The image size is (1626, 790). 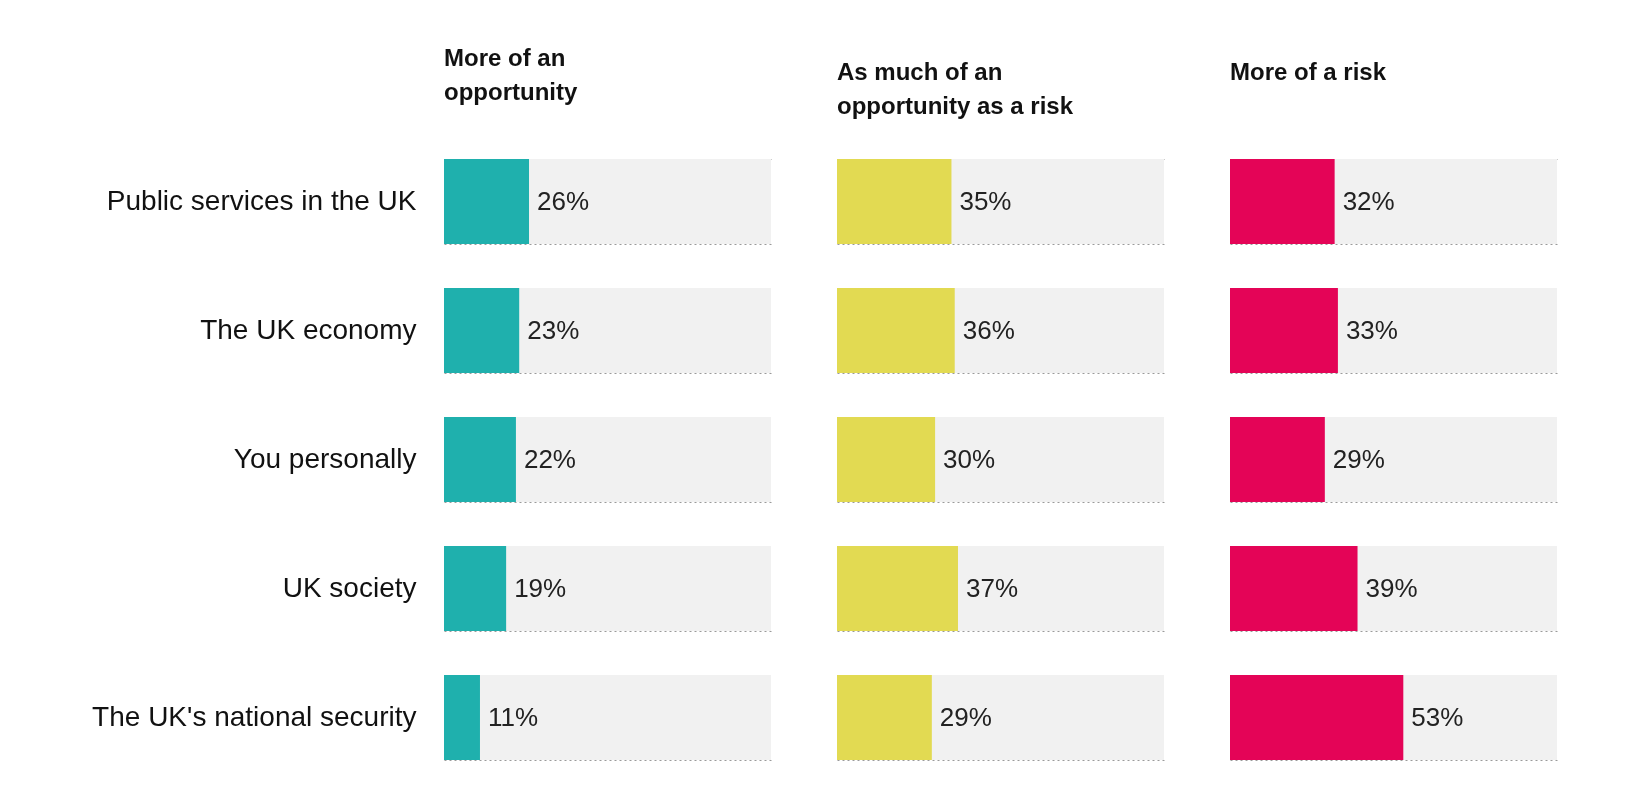 What do you see at coordinates (511, 74) in the screenshot?
I see `chart-title: More of an opportunity` at bounding box center [511, 74].